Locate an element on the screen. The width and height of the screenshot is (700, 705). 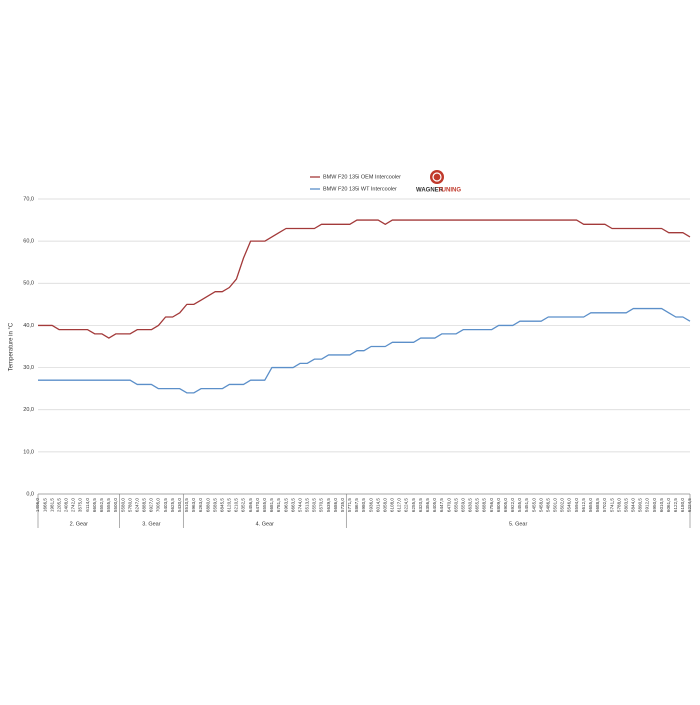
group-label: 2. Gear is located at coordinates (79, 524).